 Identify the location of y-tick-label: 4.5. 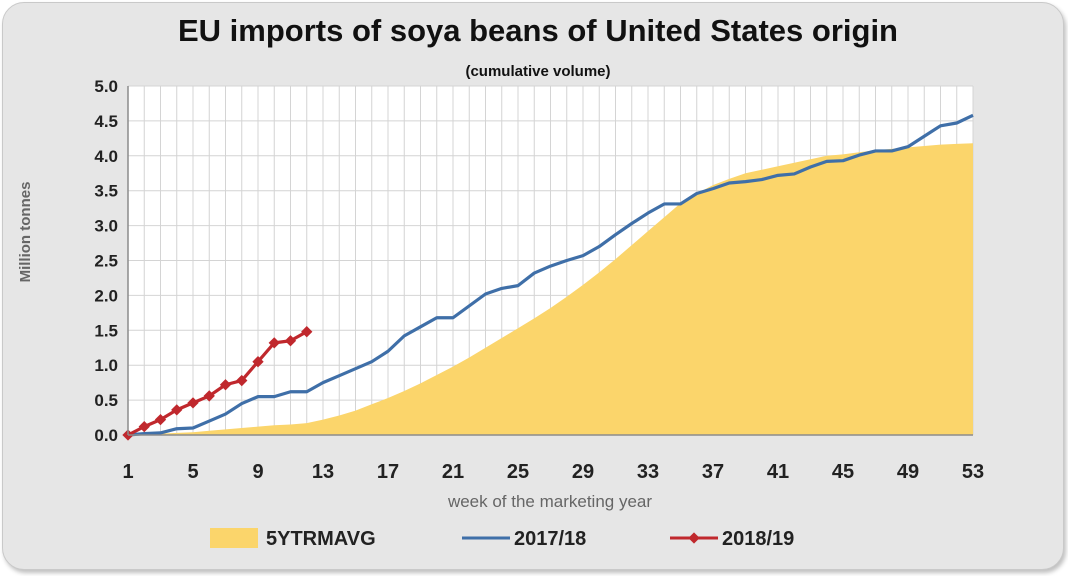
(106, 121).